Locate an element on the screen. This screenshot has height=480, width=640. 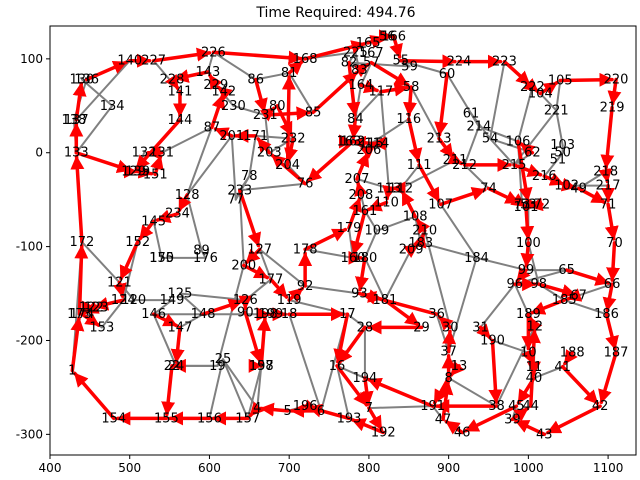
node-label: 185 is located at coordinates (564, 300).